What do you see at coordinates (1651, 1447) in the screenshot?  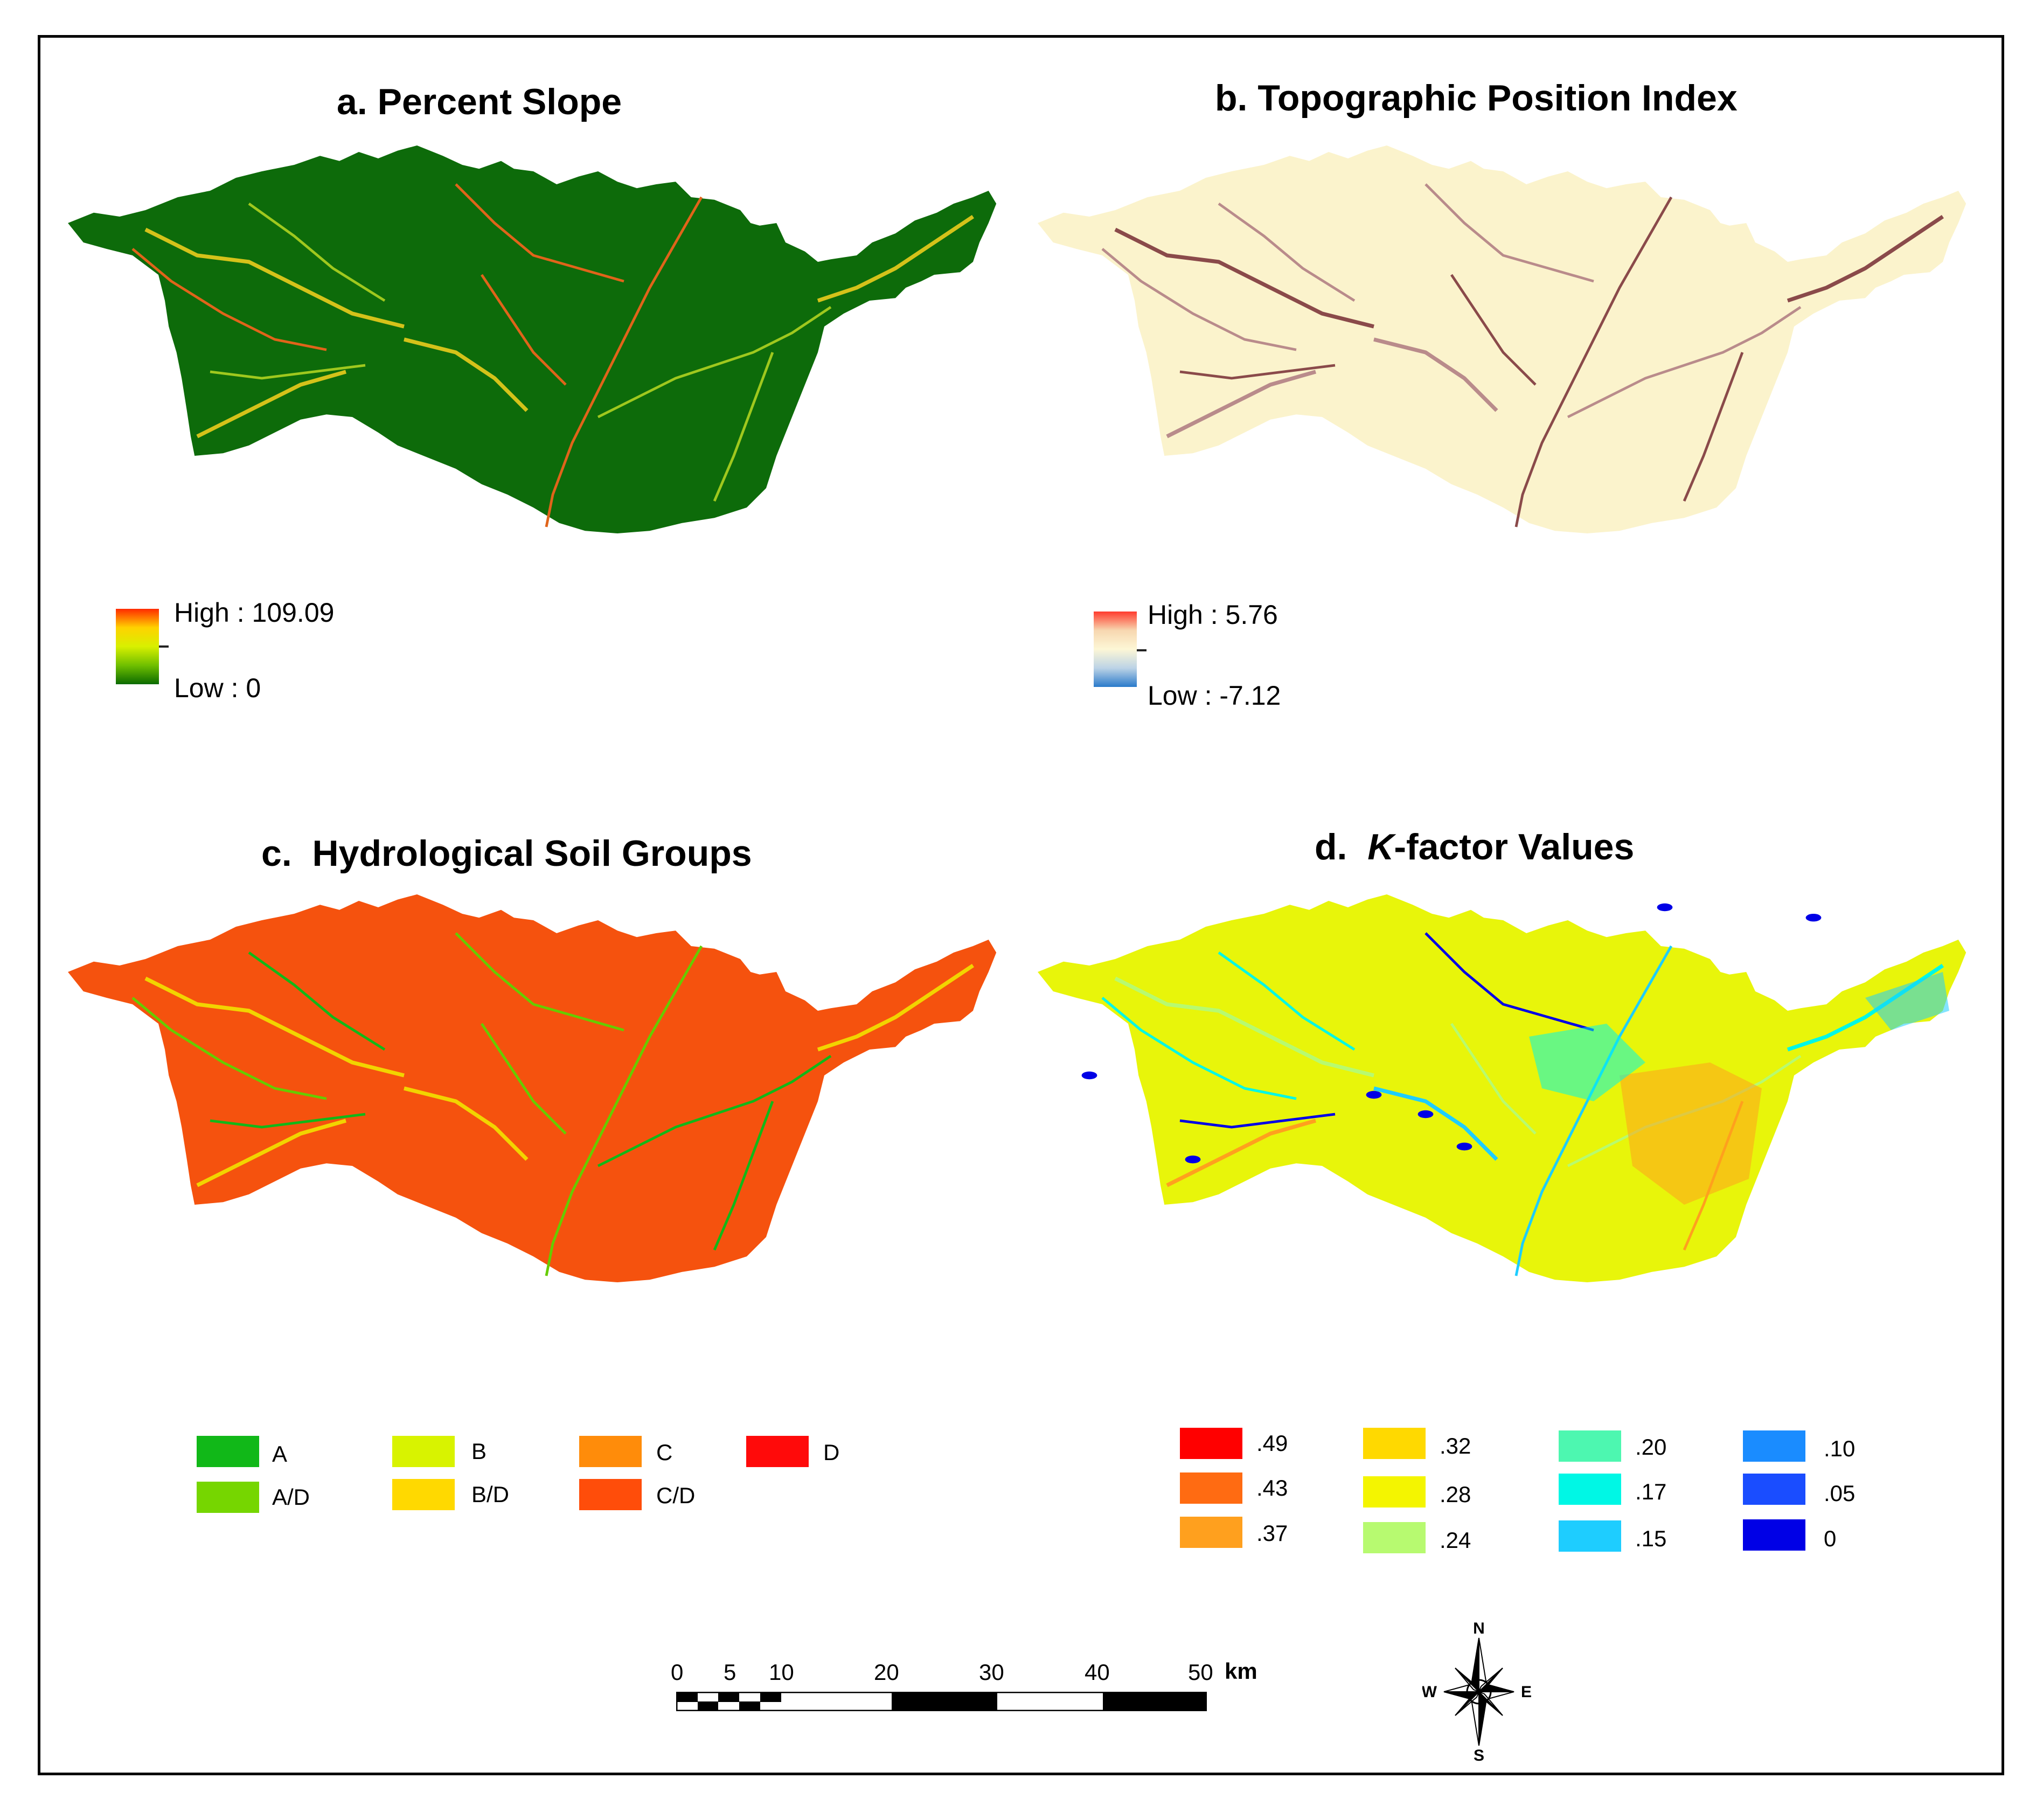 I see `k-label-020: .20` at bounding box center [1651, 1447].